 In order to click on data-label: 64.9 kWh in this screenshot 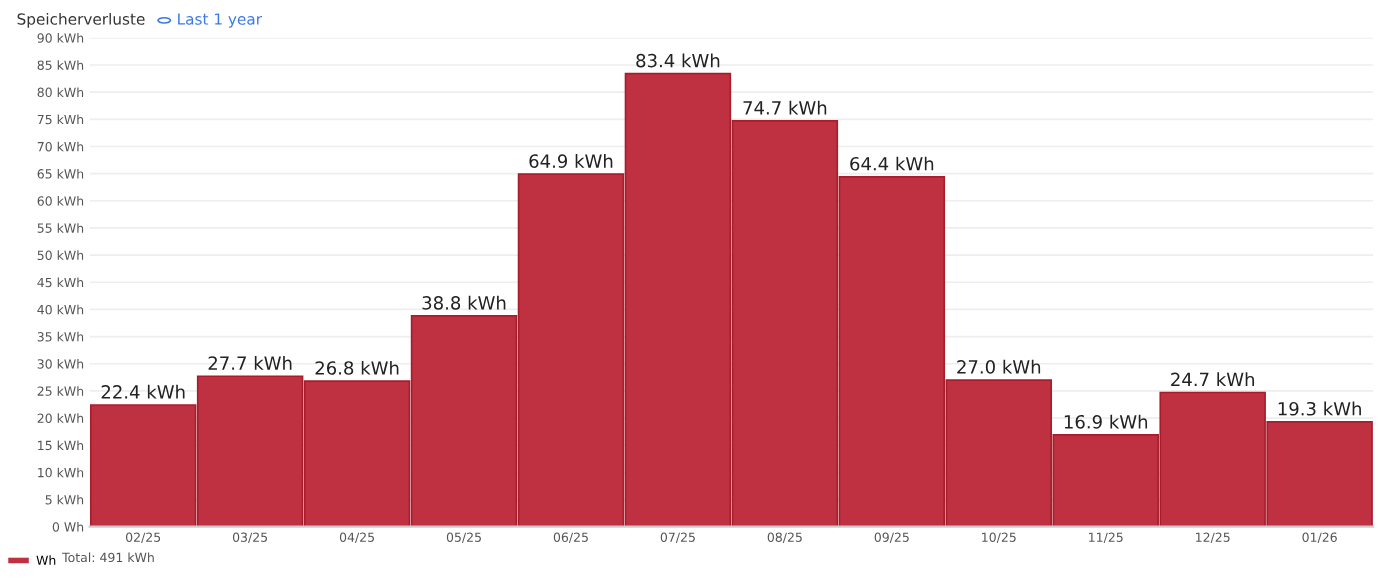, I will do `click(571, 160)`.